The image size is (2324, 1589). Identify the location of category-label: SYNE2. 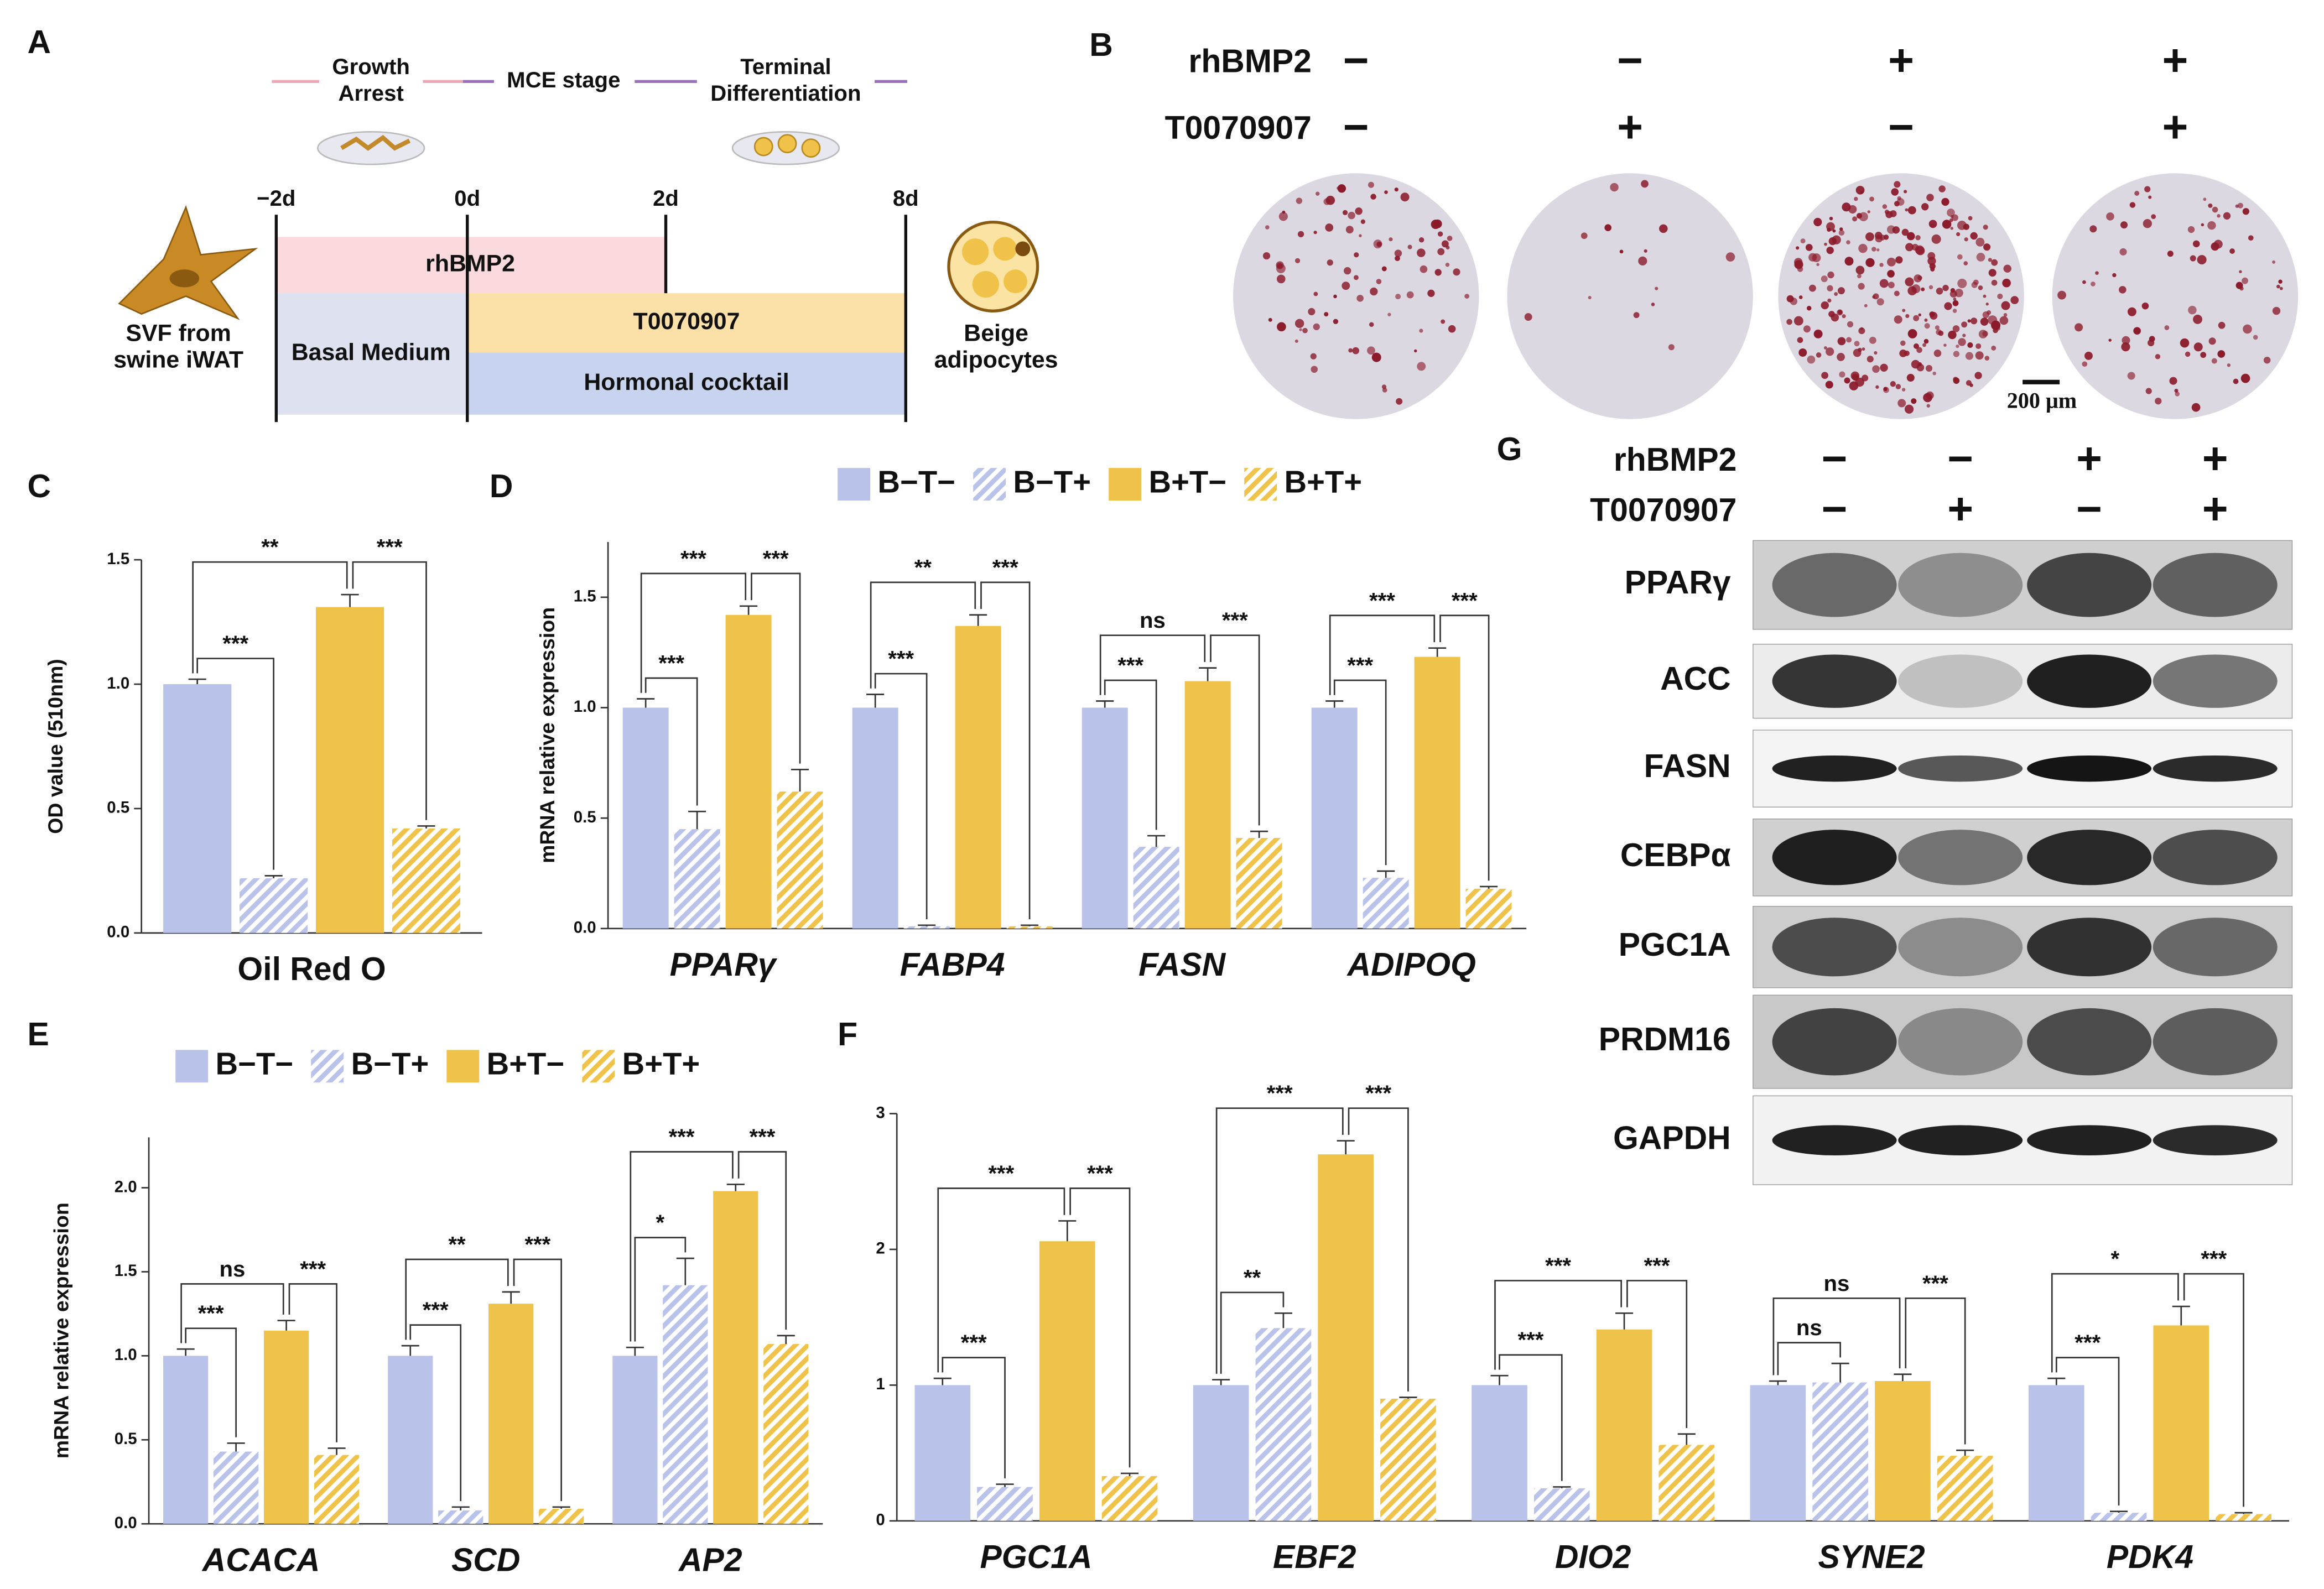
(1871, 1557).